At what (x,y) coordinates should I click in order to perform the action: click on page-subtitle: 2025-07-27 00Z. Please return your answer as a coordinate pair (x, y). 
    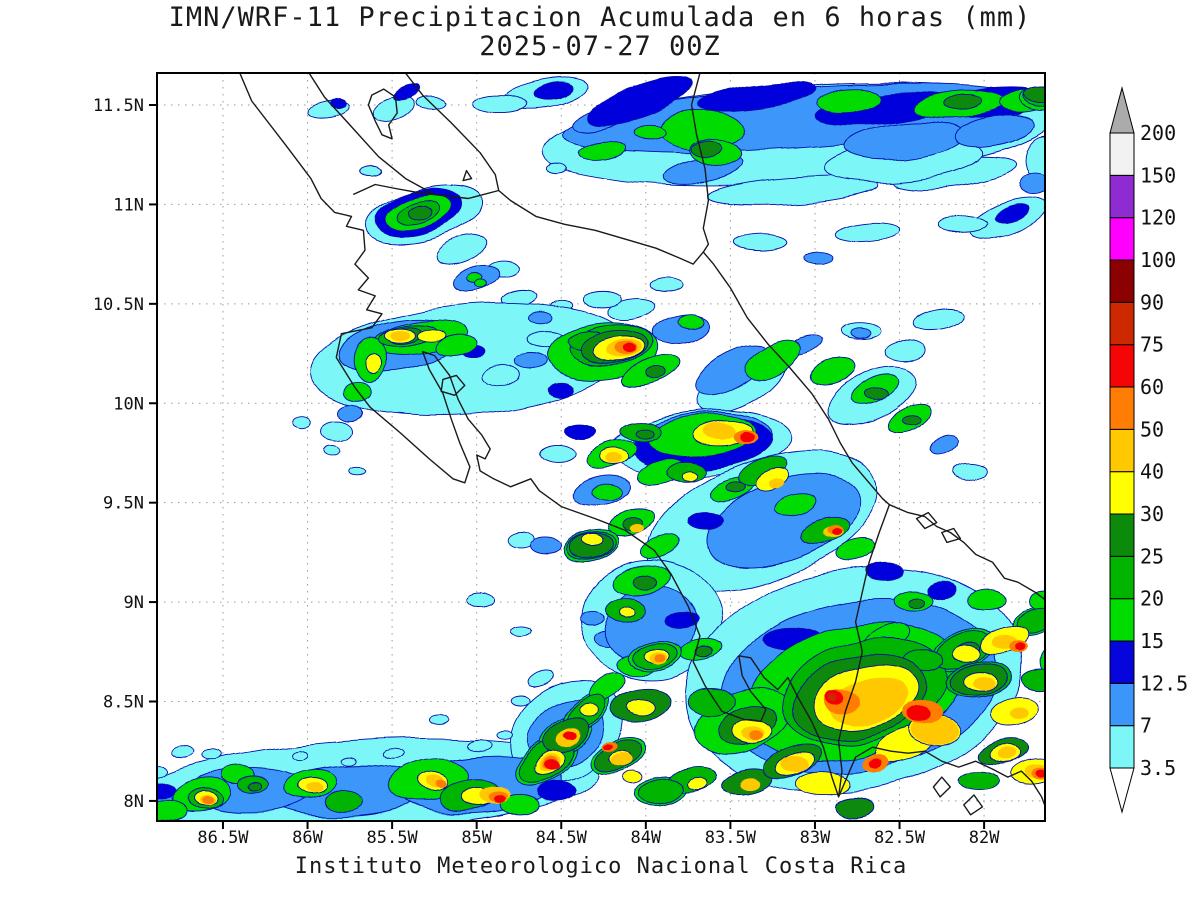
    Looking at the image, I should click on (600, 46).